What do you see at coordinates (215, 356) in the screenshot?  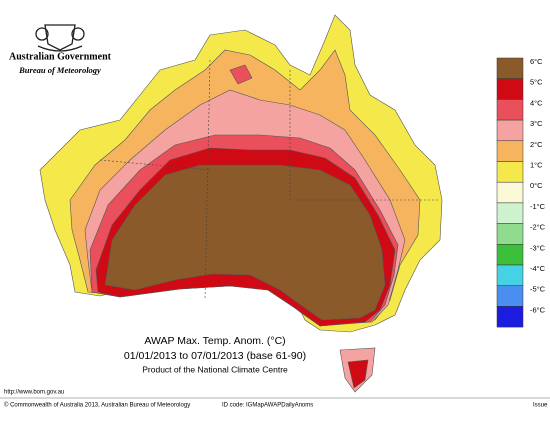 I see `map-period: 01/01/2013 to 07/01/2013 (base 61-90)` at bounding box center [215, 356].